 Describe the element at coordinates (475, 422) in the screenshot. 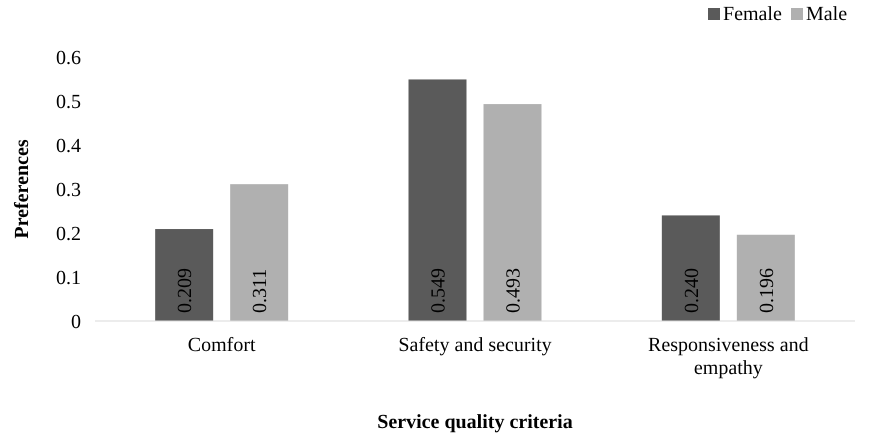

I see `x-axis-title: Service quality criteria` at that location.